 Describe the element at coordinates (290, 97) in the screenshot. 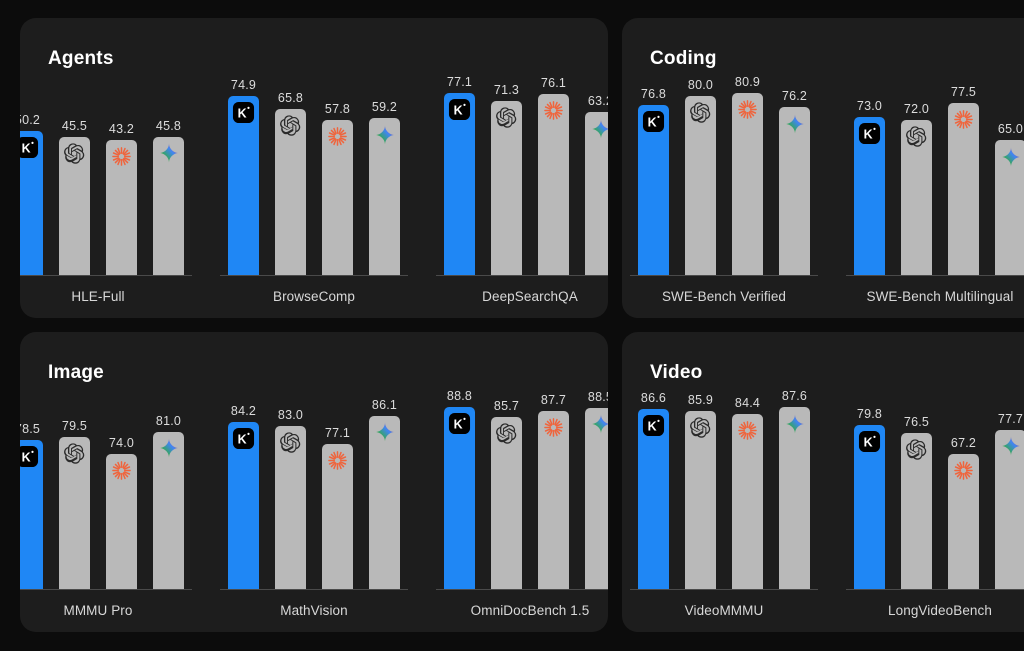

I see `bar-value-label: 65.8` at that location.